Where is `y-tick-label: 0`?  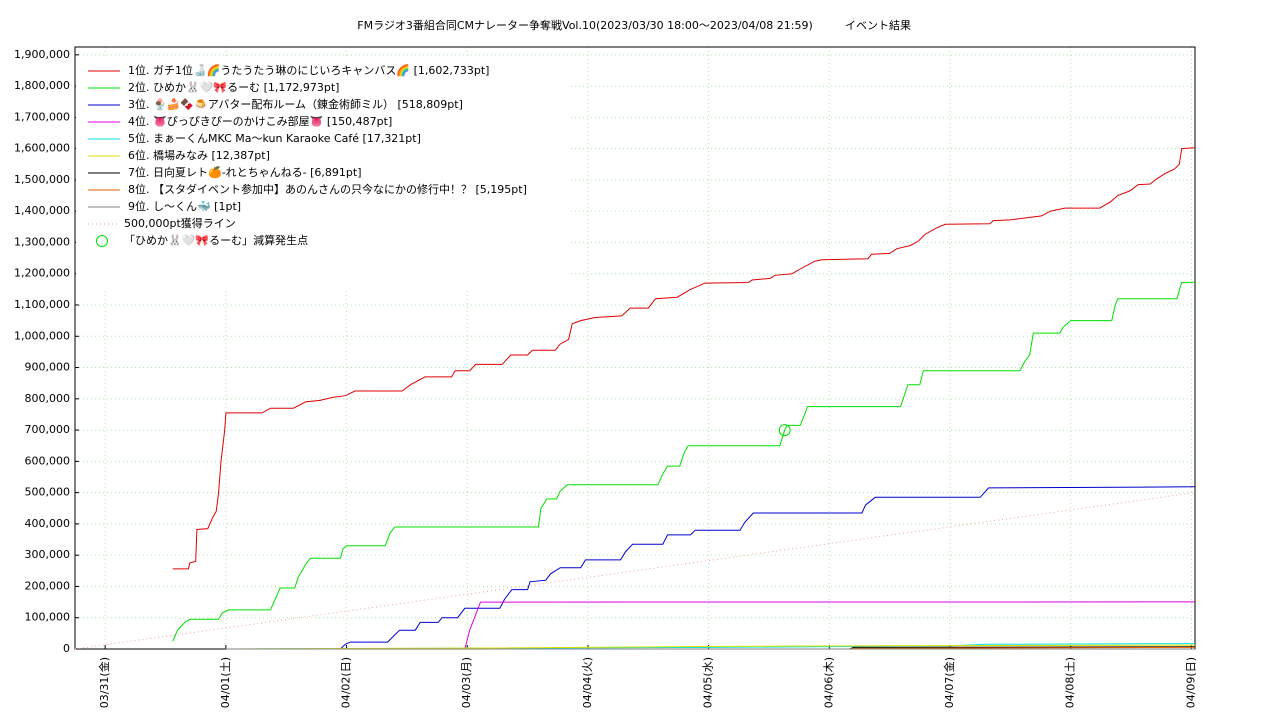 y-tick-label: 0 is located at coordinates (66, 648).